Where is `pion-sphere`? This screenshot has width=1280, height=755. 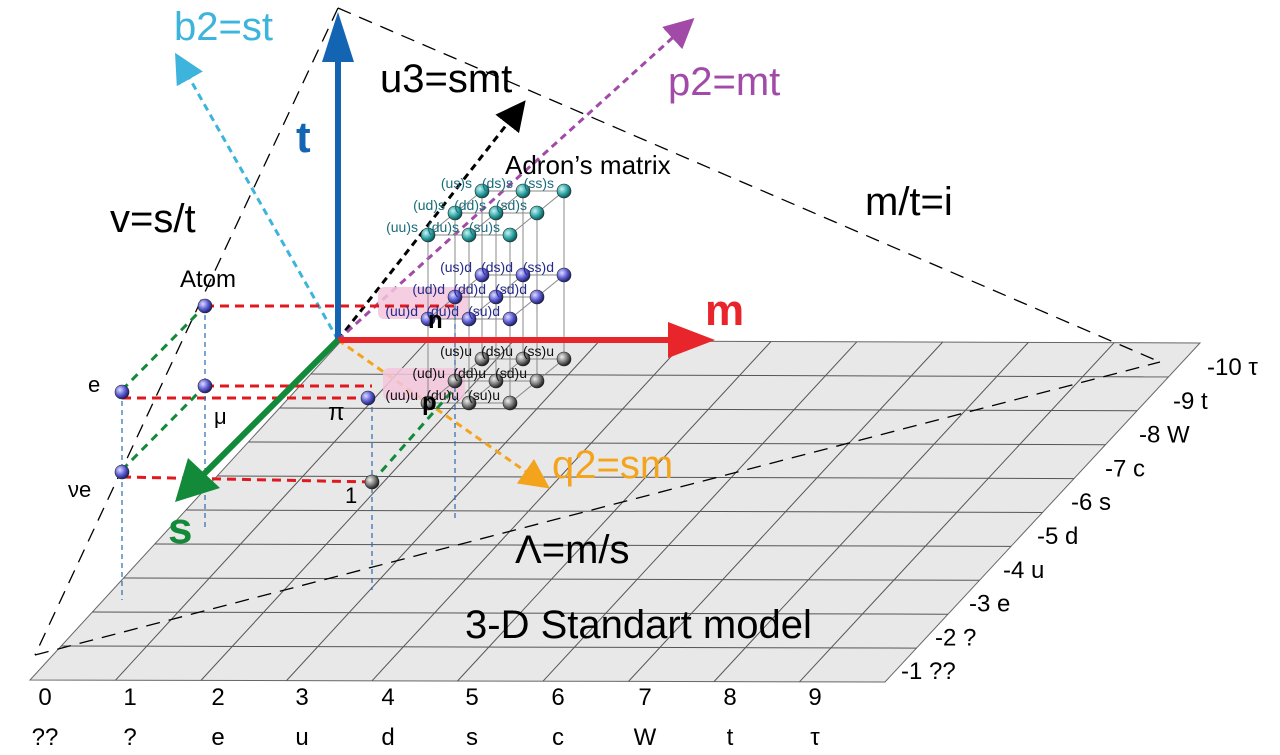 pion-sphere is located at coordinates (368, 398).